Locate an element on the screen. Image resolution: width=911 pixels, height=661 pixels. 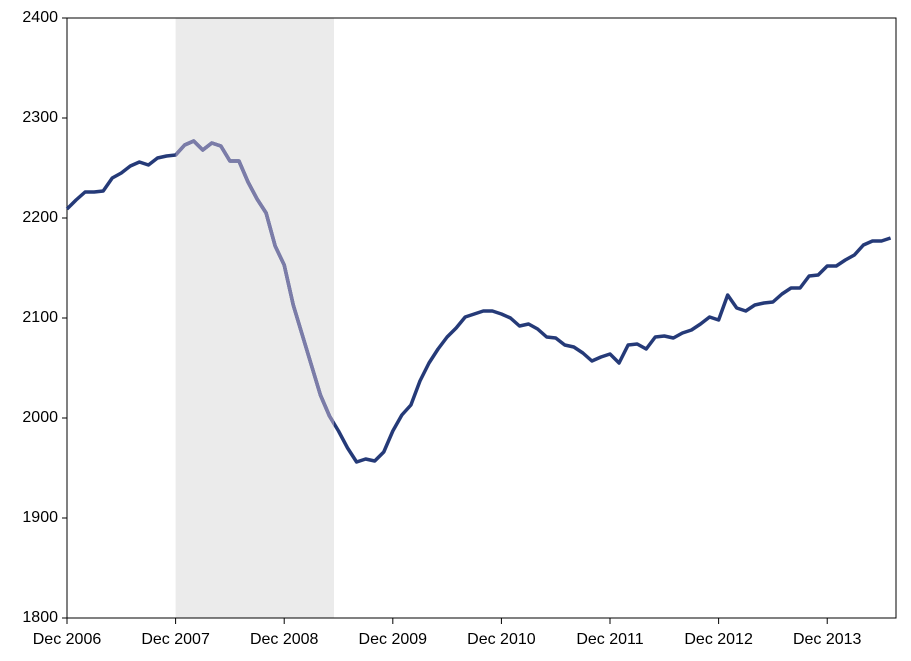
y-tick-label: 2400 is located at coordinates (40, 17).